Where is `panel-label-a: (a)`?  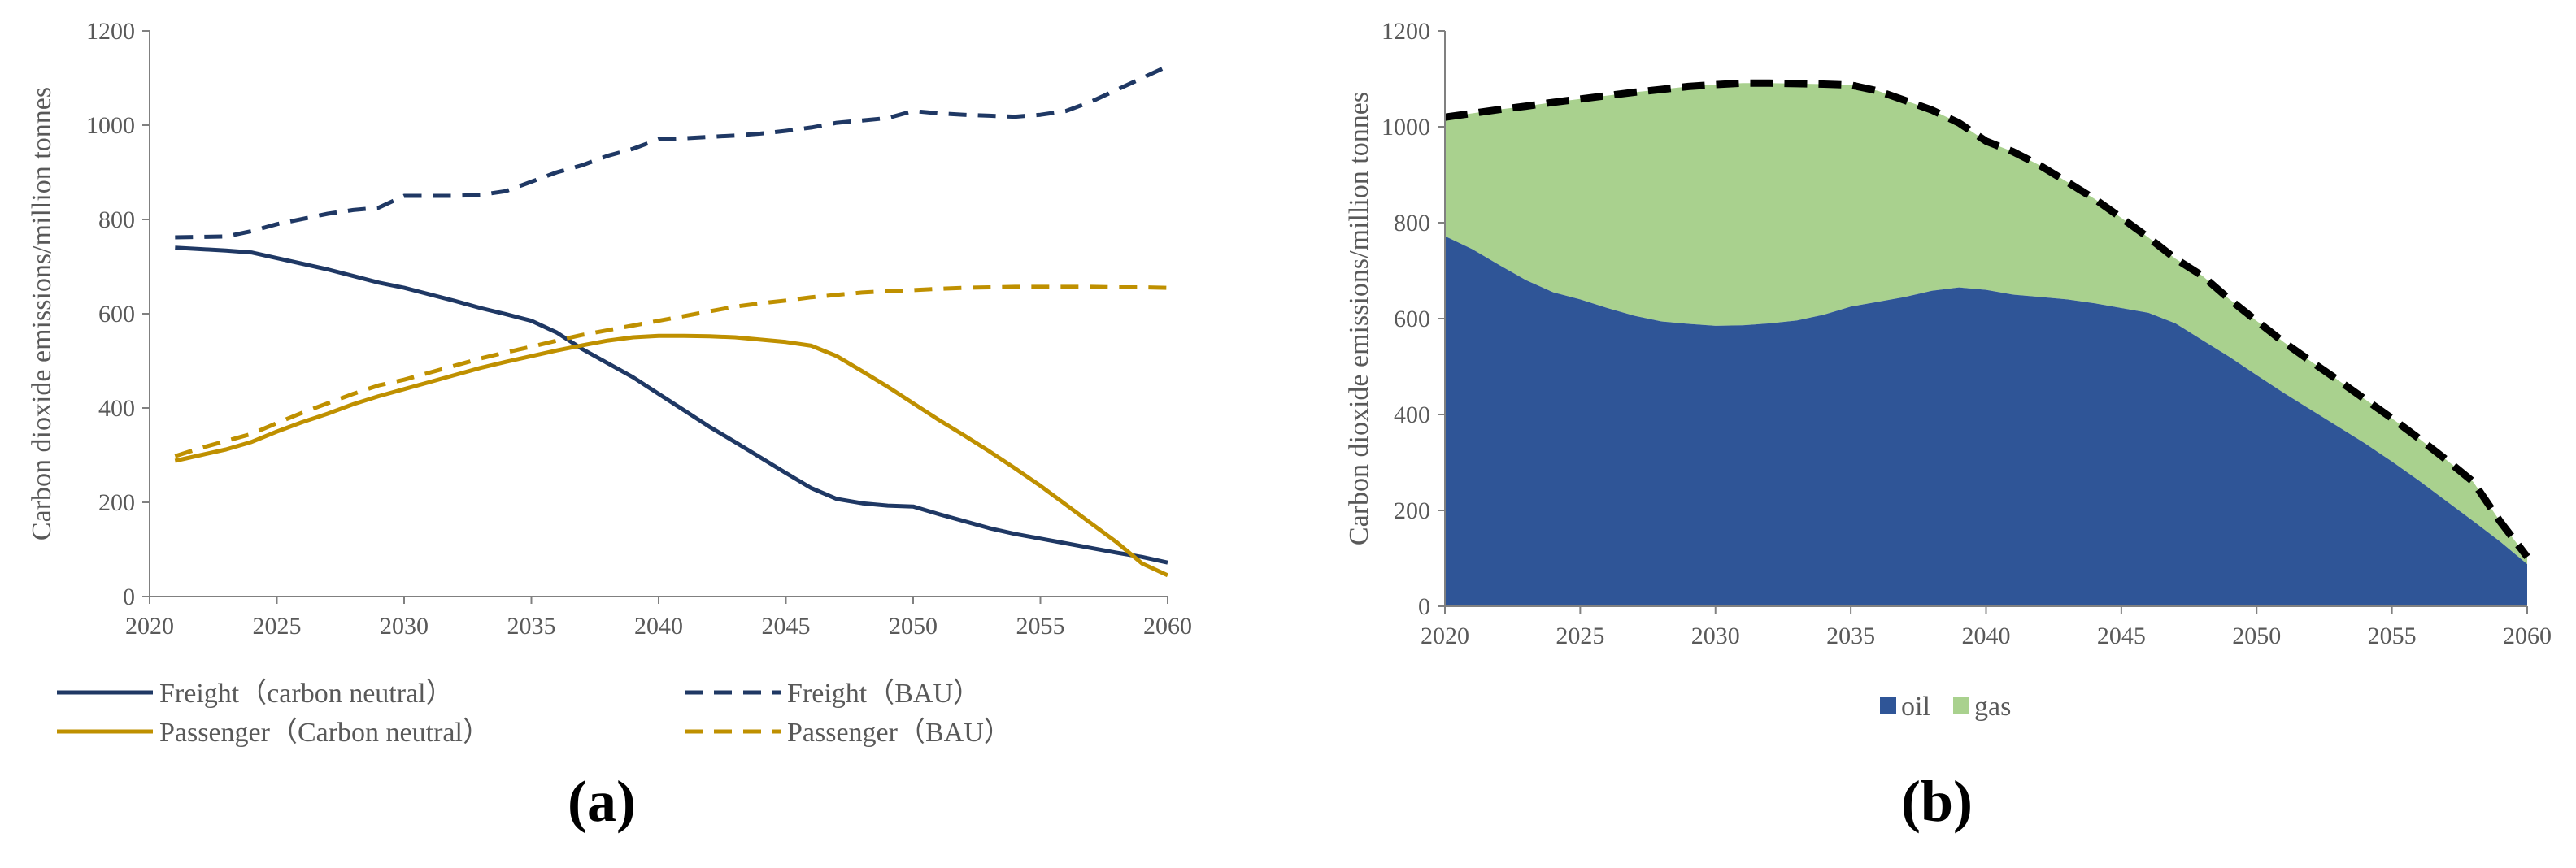
panel-label-a: (a) is located at coordinates (602, 801).